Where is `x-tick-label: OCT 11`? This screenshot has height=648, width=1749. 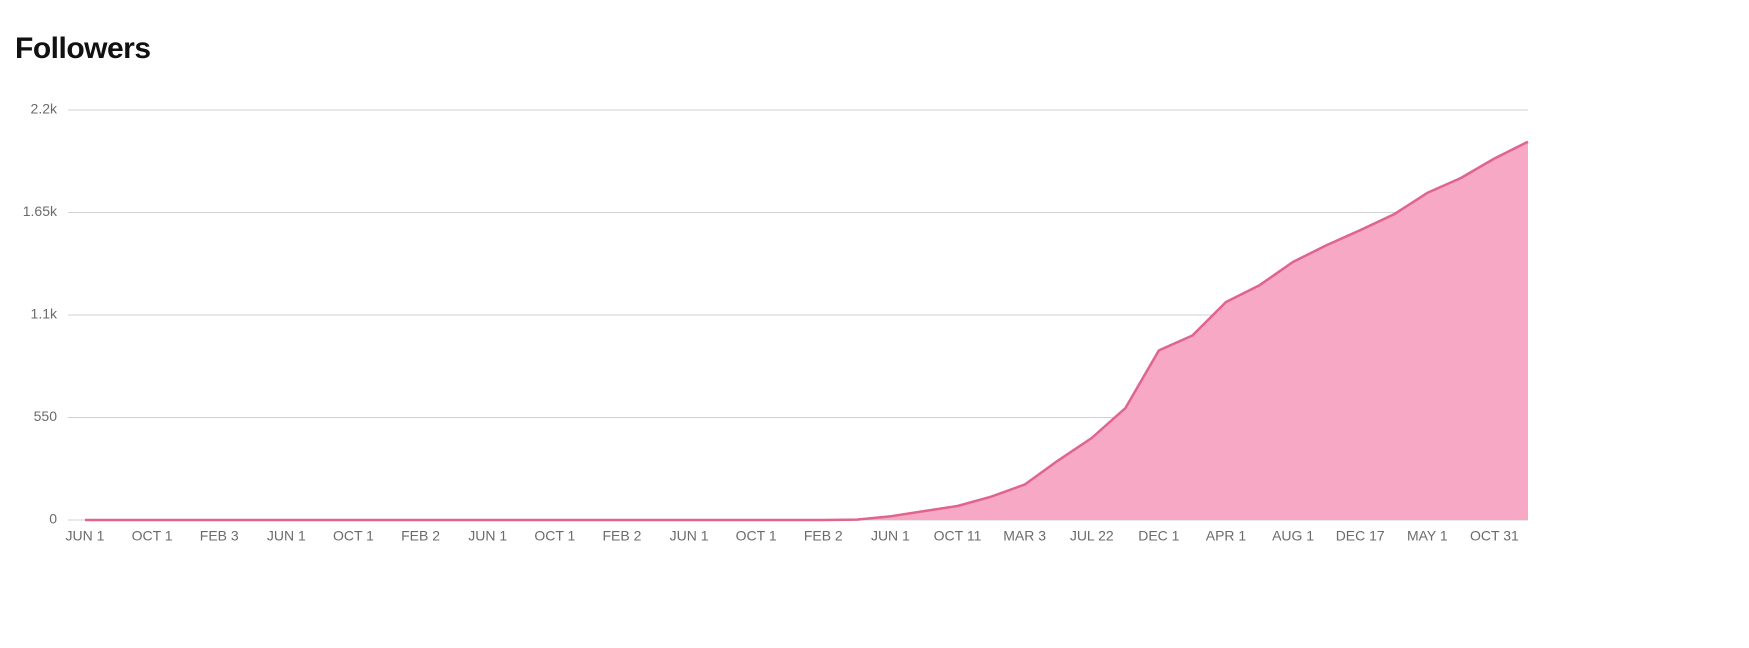 x-tick-label: OCT 11 is located at coordinates (958, 536).